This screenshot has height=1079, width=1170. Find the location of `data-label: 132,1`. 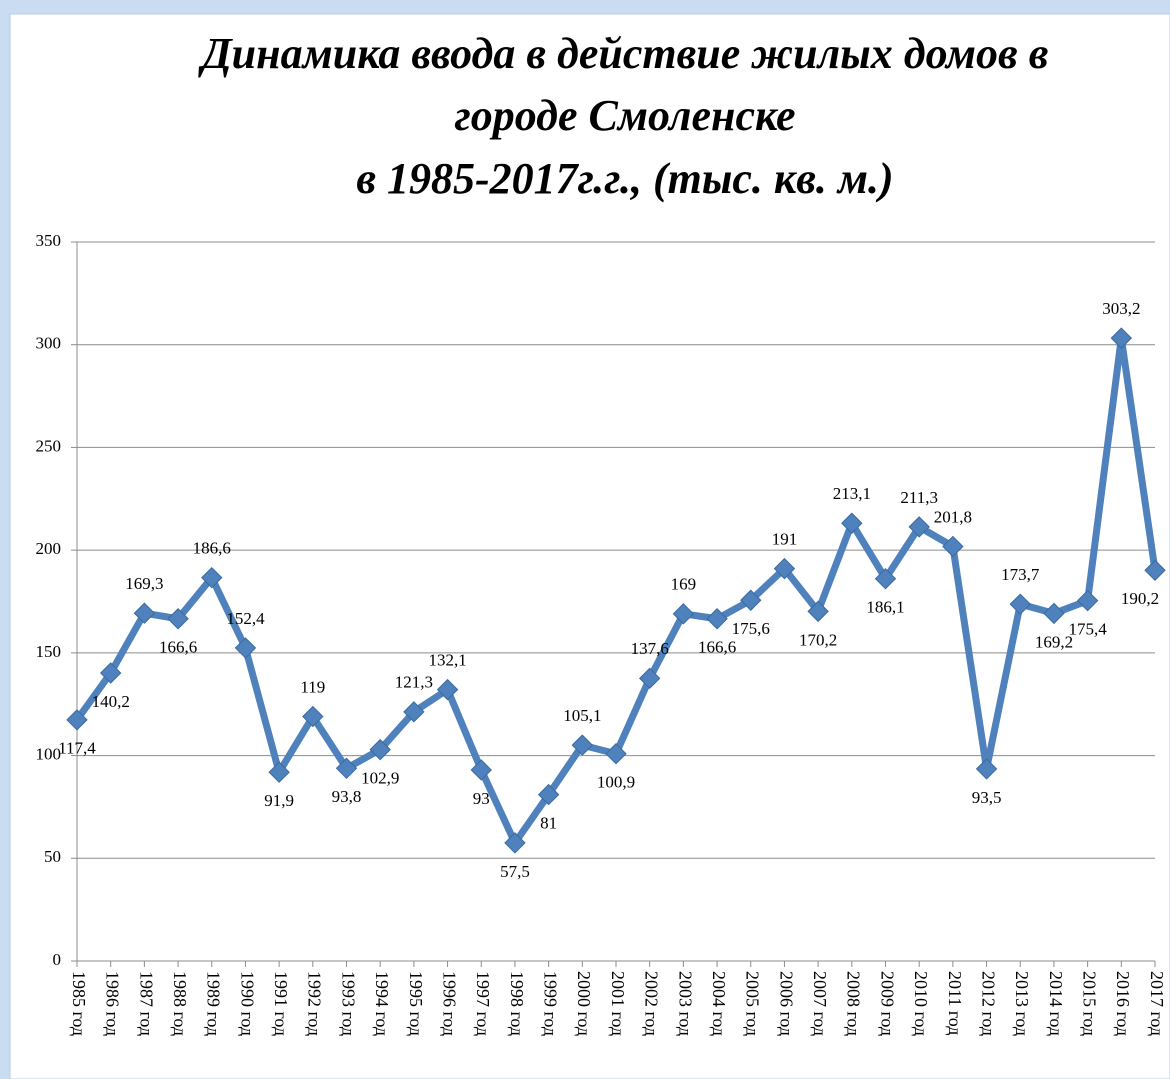

data-label: 132,1 is located at coordinates (447, 660).